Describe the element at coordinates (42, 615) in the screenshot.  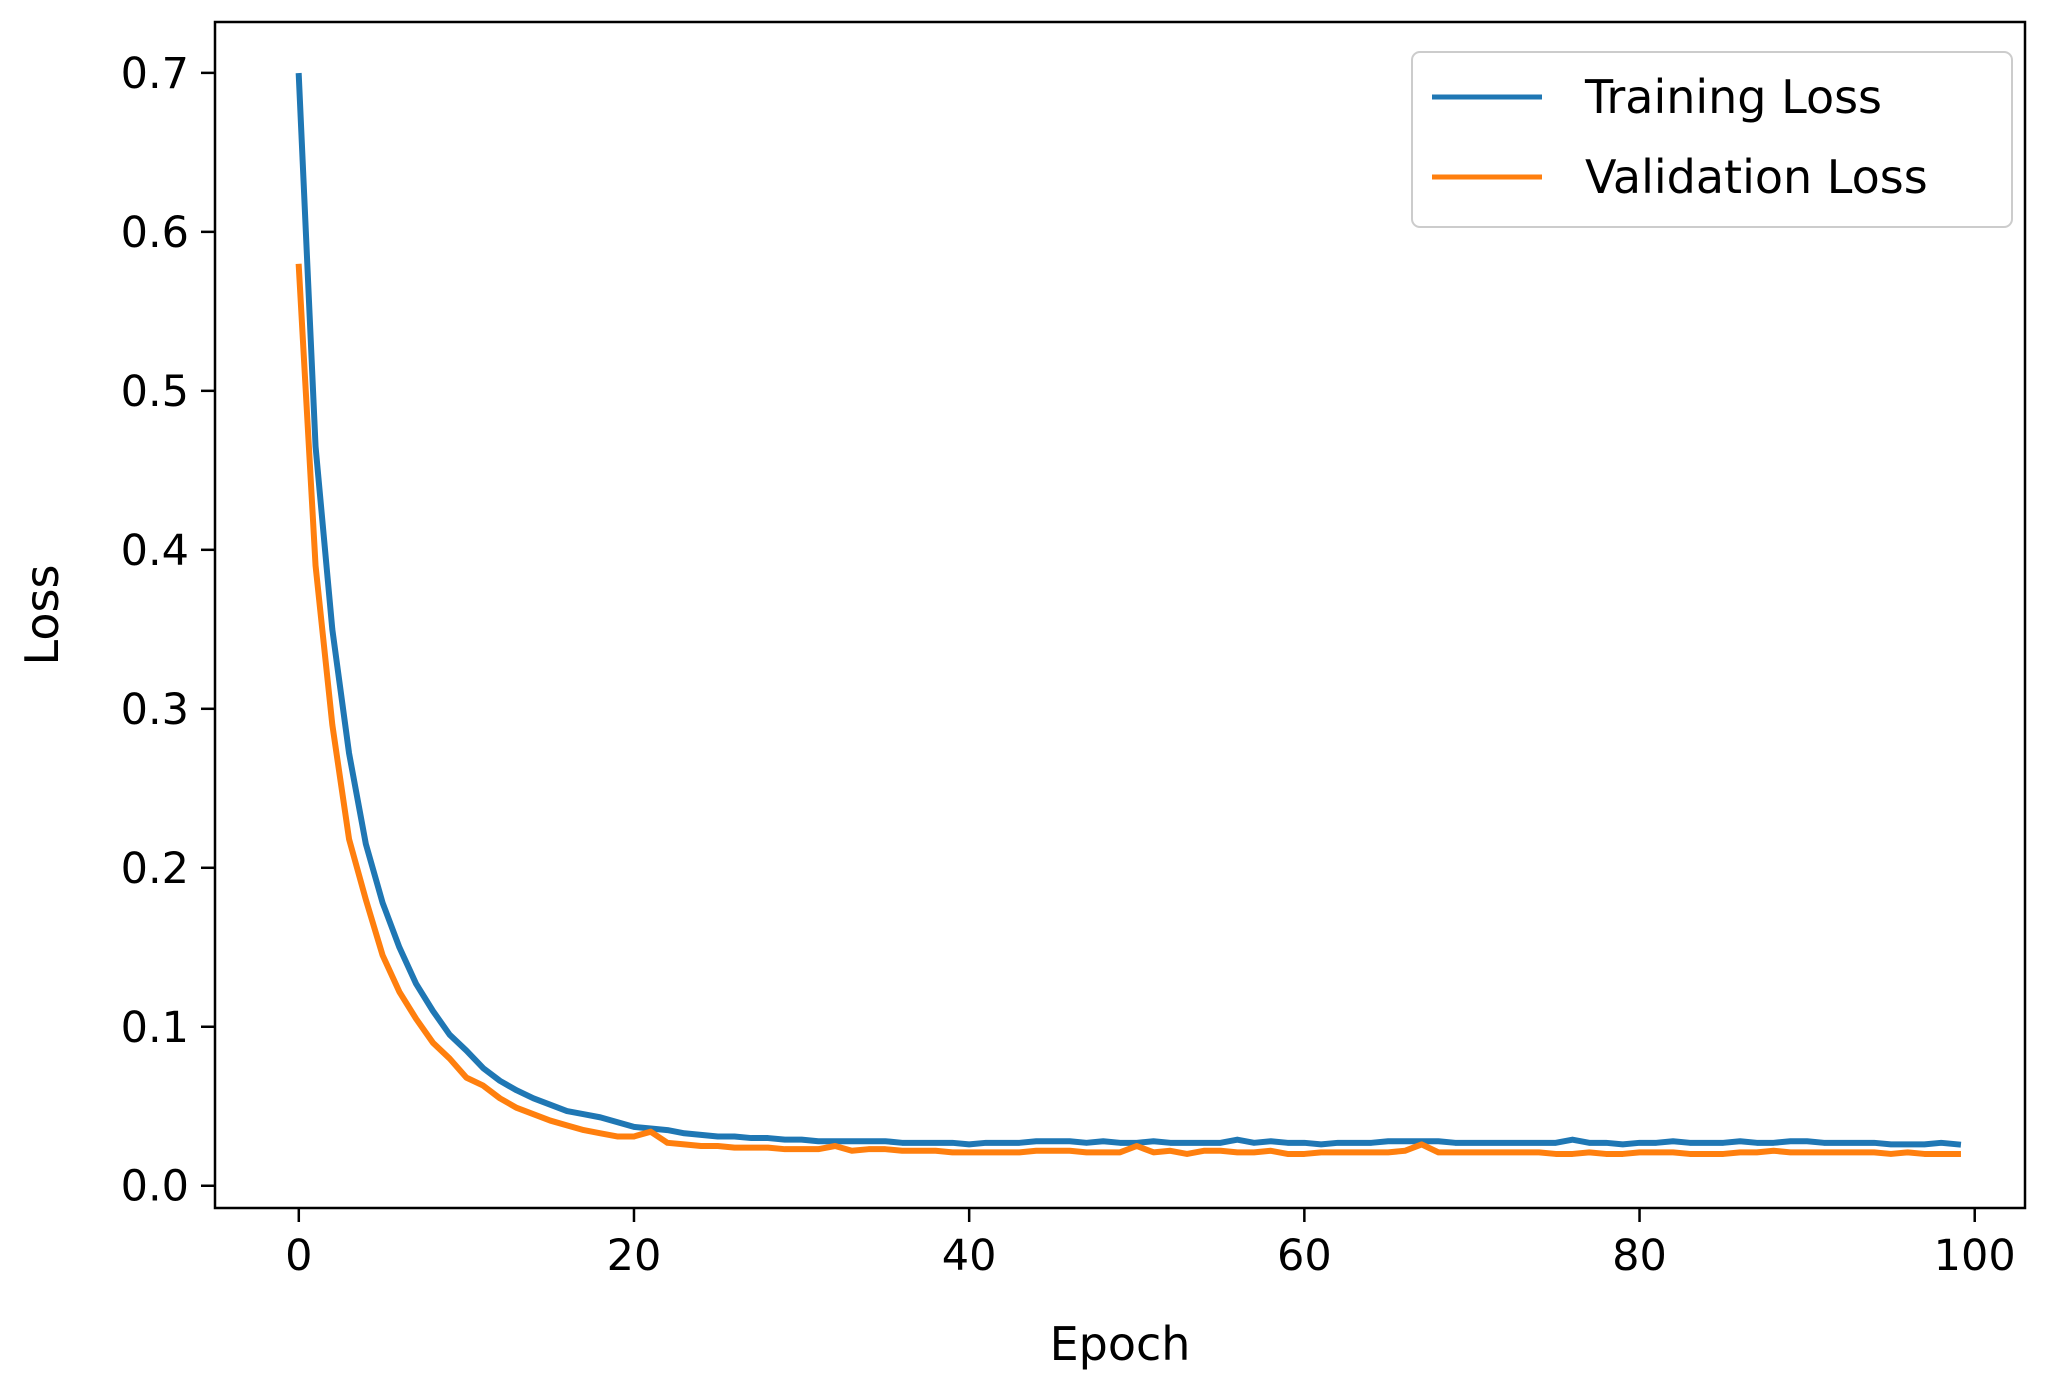
I see `y-axis-label: Loss` at that location.